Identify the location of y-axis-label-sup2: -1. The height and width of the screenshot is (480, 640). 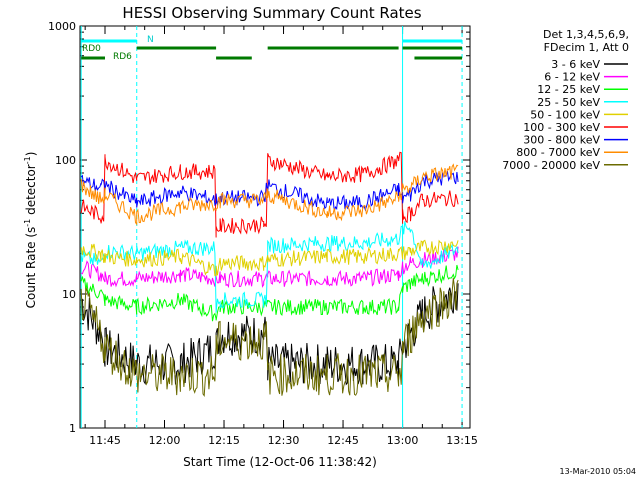
(27, 160).